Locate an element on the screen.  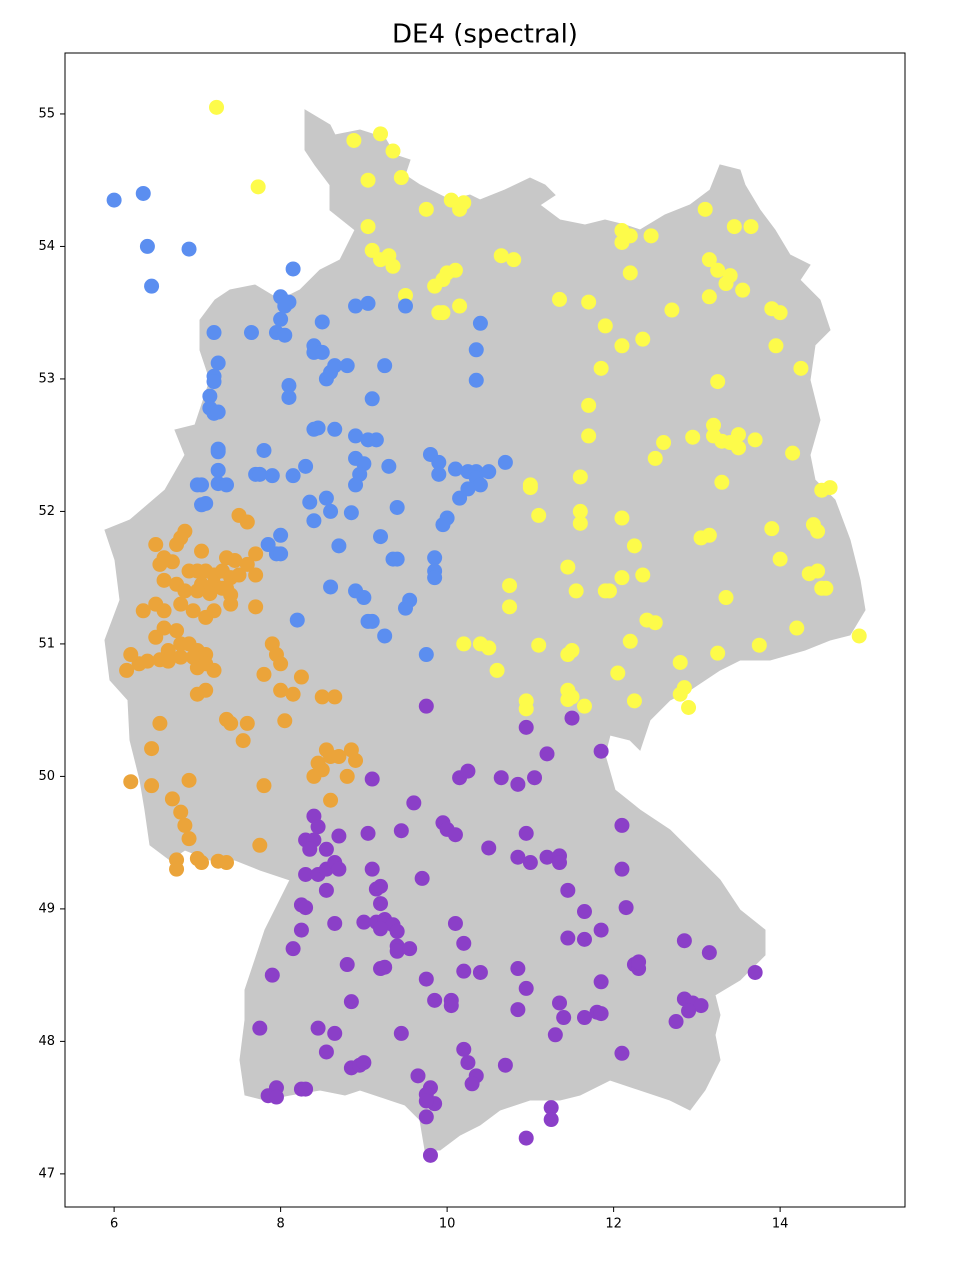
y-tick-label: 47 is located at coordinates (46, 1173).